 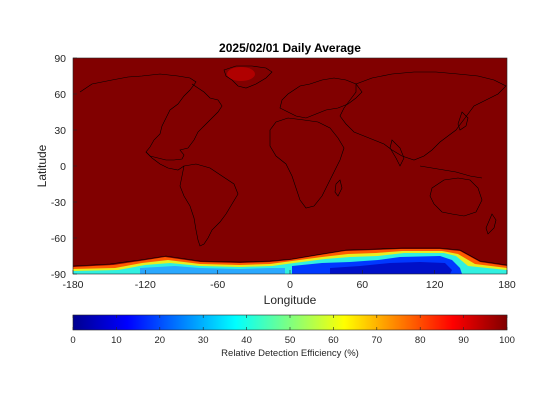 What do you see at coordinates (290, 257) in the screenshot?
I see `coastline-antarctica` at bounding box center [290, 257].